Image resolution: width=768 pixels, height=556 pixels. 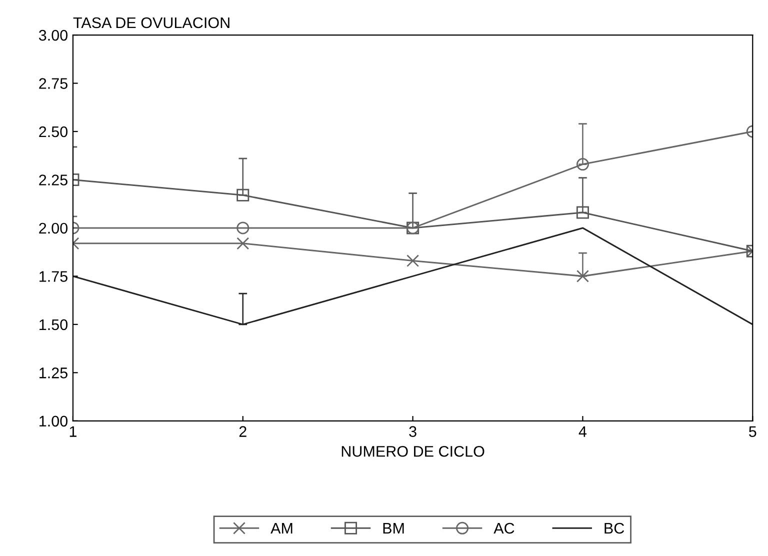 What do you see at coordinates (151, 22) in the screenshot?
I see `y-axis-title: TASA DE OVULACION` at bounding box center [151, 22].